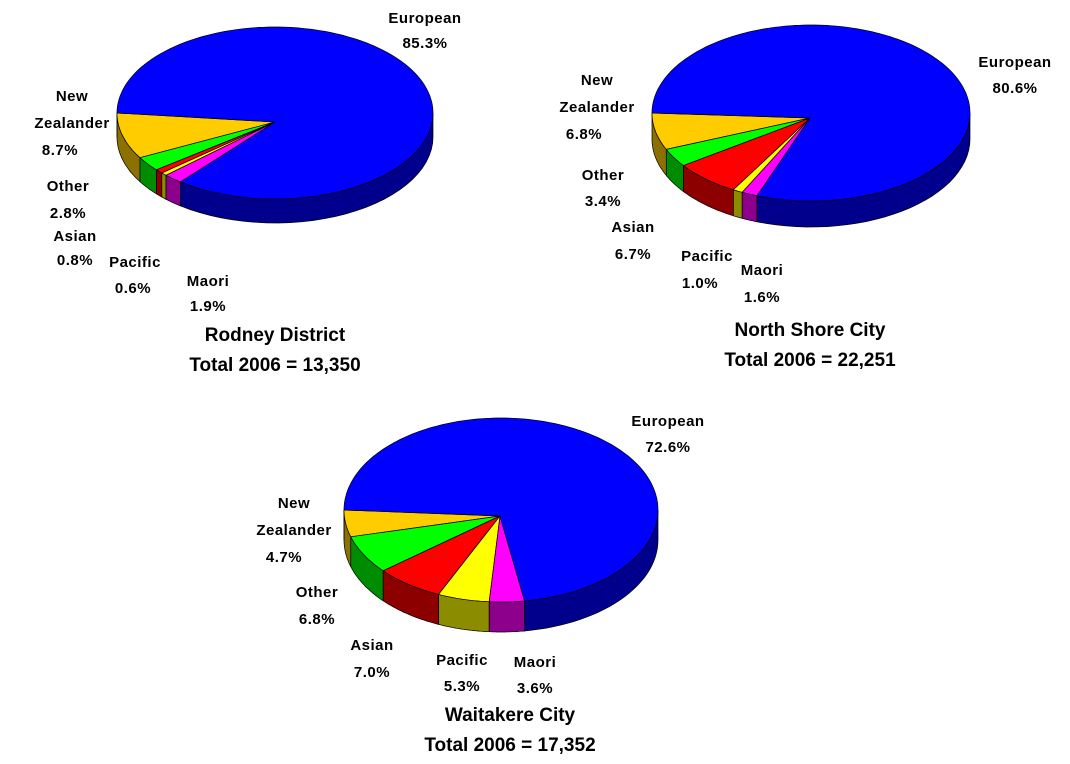  What do you see at coordinates (275, 335) in the screenshot?
I see `chart-title: Rodney District` at bounding box center [275, 335].